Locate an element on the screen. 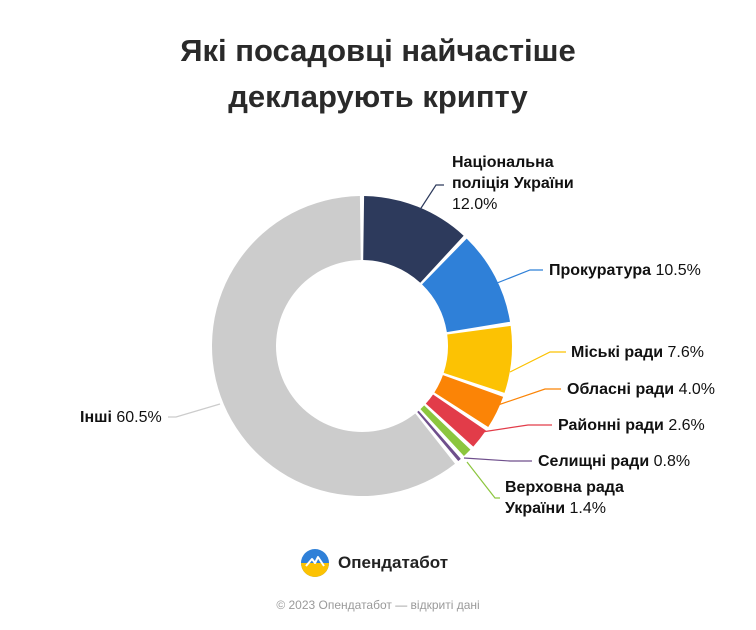 The height and width of the screenshot is (630, 756). opendatabot-logo-icon is located at coordinates (315, 563).